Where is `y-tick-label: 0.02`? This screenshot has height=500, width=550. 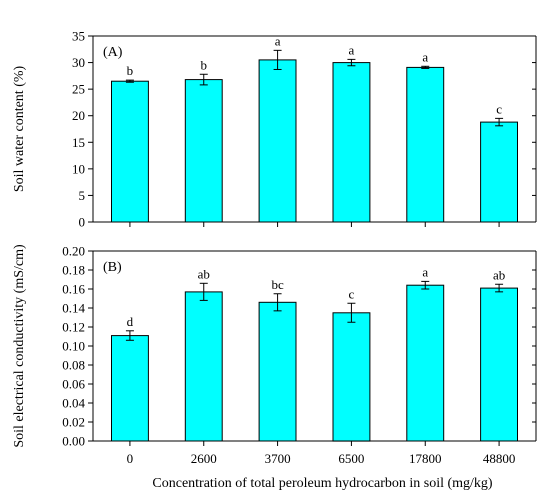 y-tick-label: 0.02 is located at coordinates (73, 422).